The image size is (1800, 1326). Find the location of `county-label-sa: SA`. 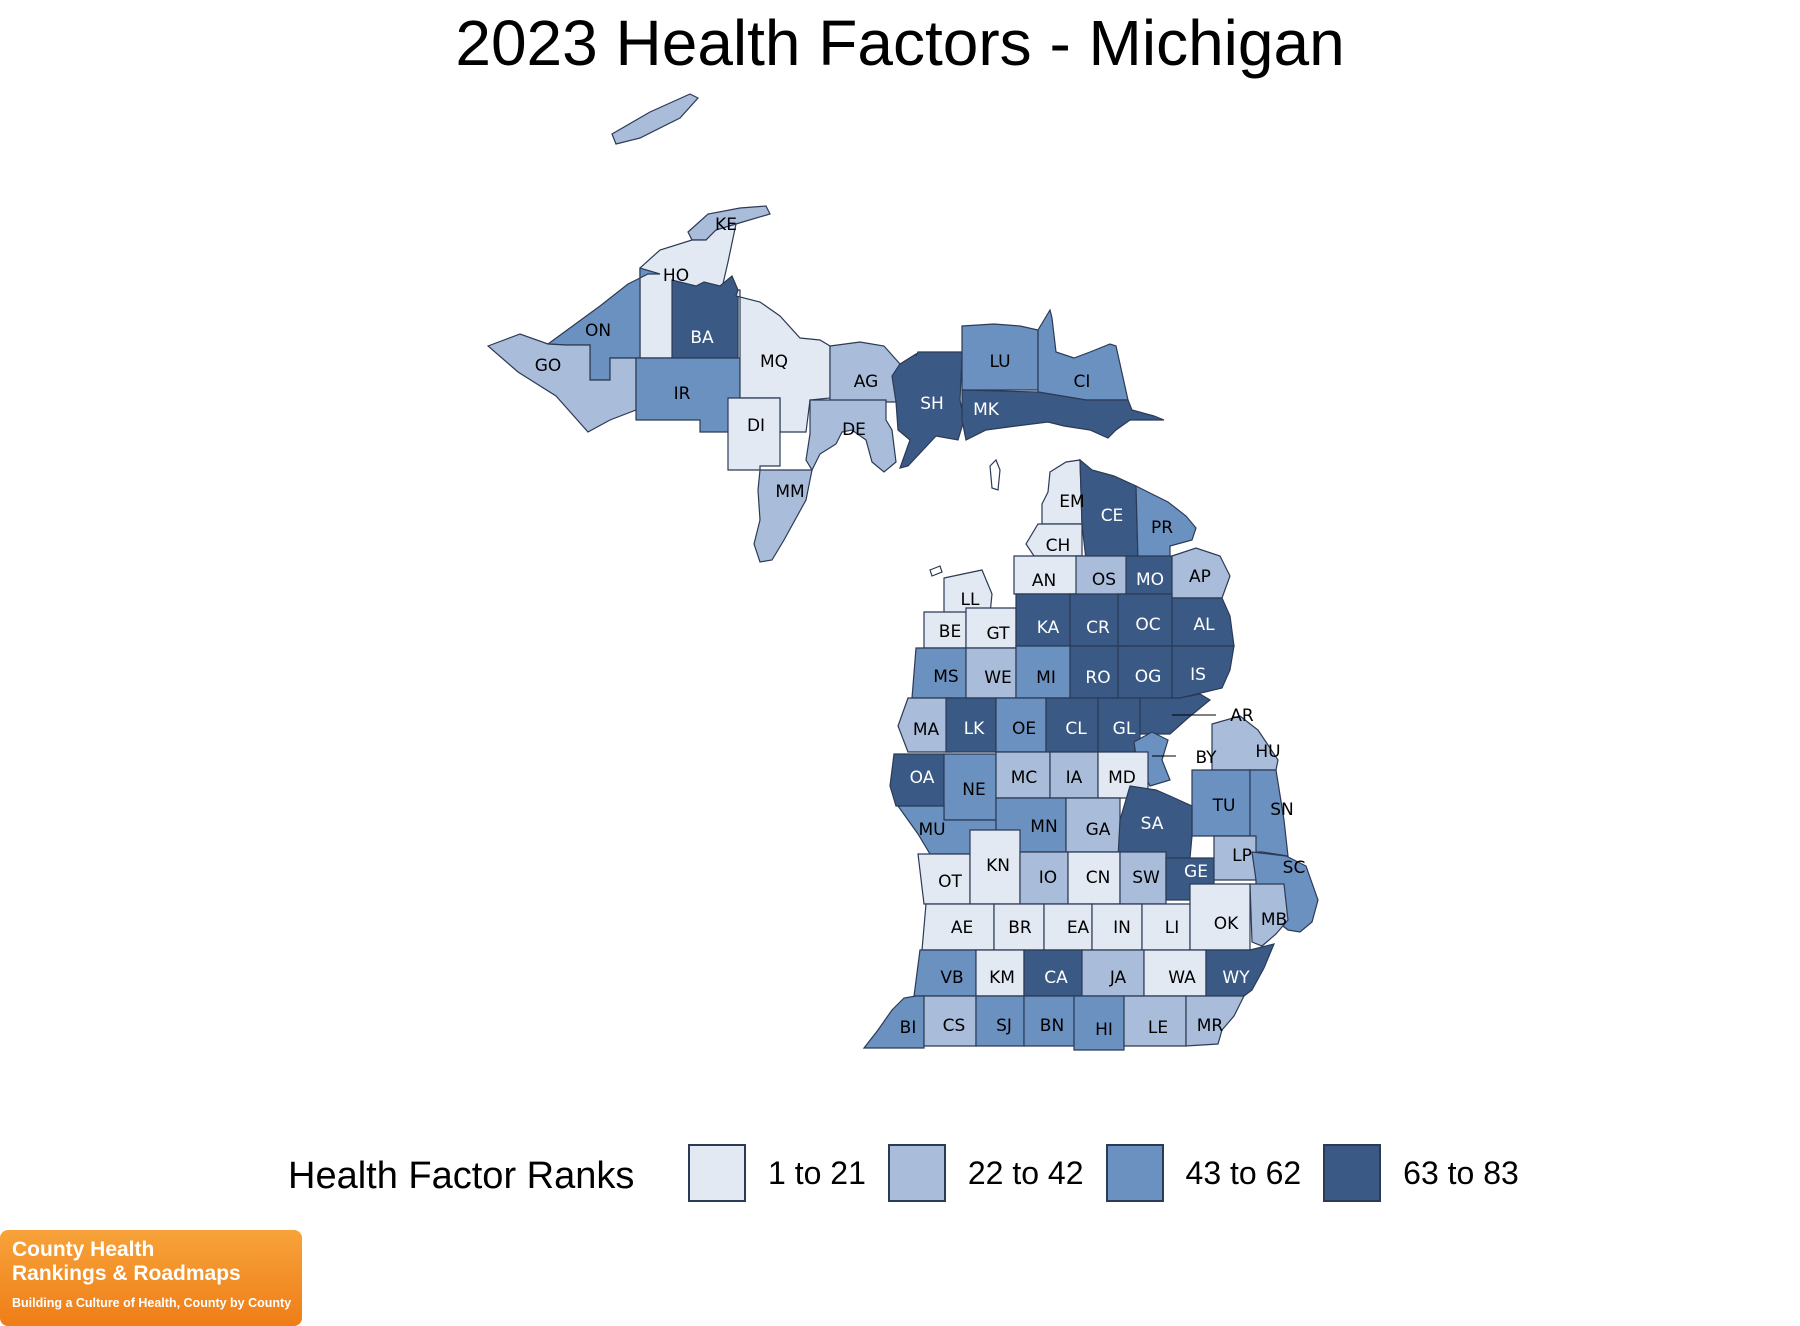

county-label-sa: SA is located at coordinates (1152, 824).